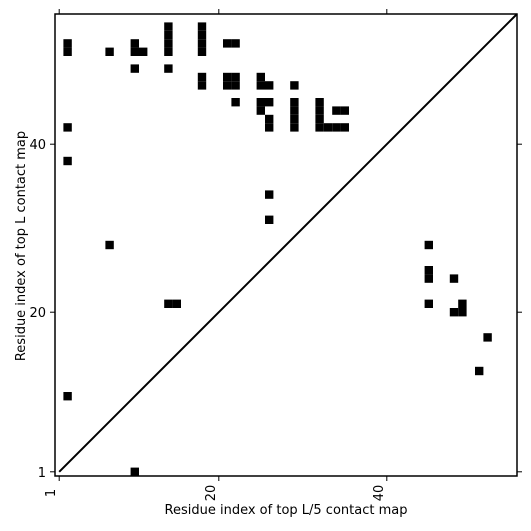 This screenshot has width=531, height=531. What do you see at coordinates (211, 493) in the screenshot?
I see `x-tick-label: 20` at bounding box center [211, 493].